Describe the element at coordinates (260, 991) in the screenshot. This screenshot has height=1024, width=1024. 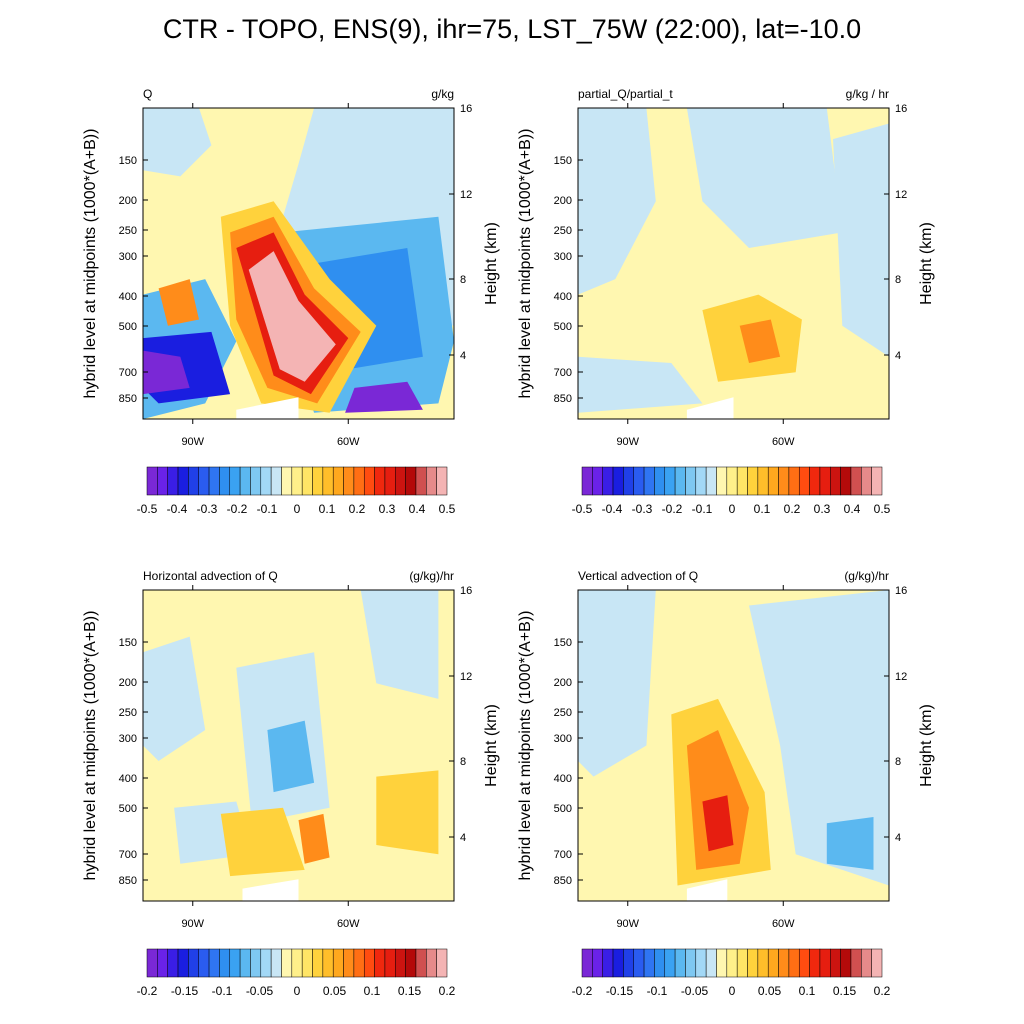
I see `colorbar-label: -0.05` at that location.